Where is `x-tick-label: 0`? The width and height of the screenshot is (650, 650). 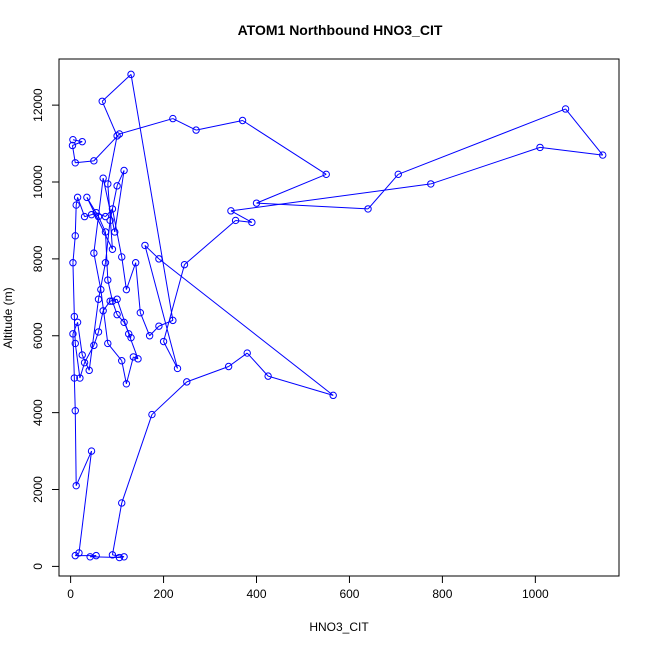
x-tick-label: 0 is located at coordinates (70, 594).